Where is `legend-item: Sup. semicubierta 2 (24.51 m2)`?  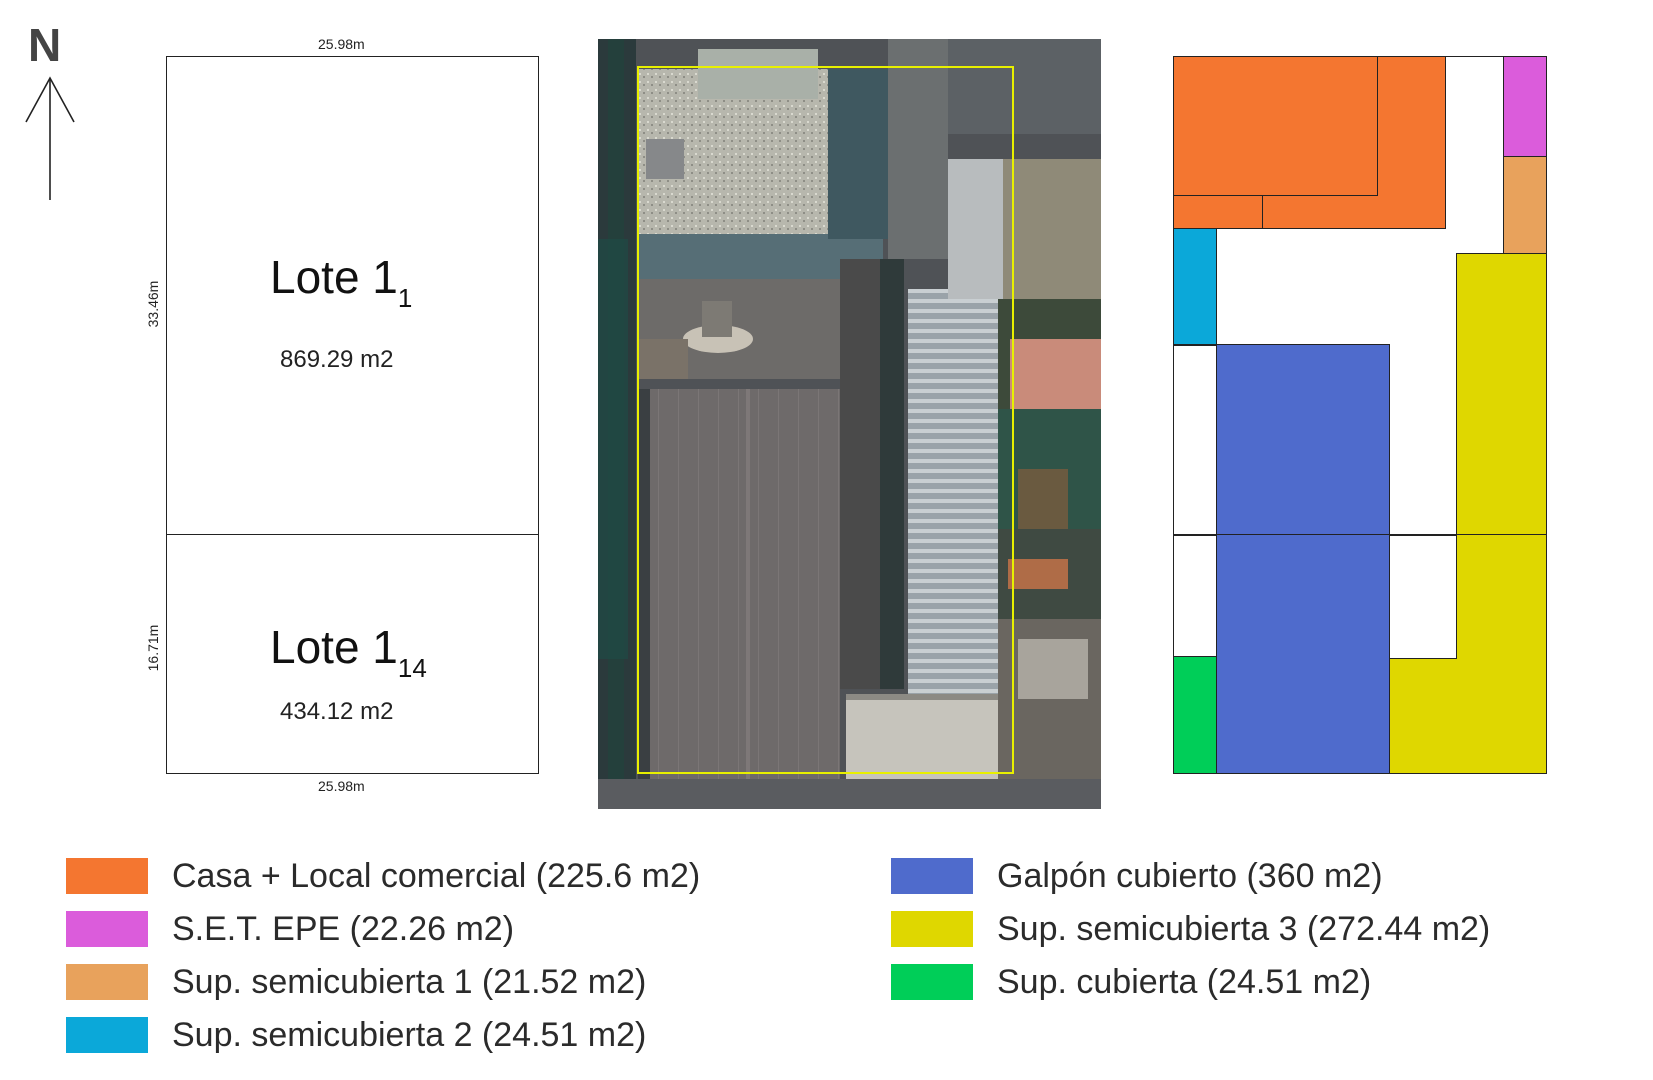
legend-item: Sup. semicubierta 2 (24.51 m2) is located at coordinates (383, 1035).